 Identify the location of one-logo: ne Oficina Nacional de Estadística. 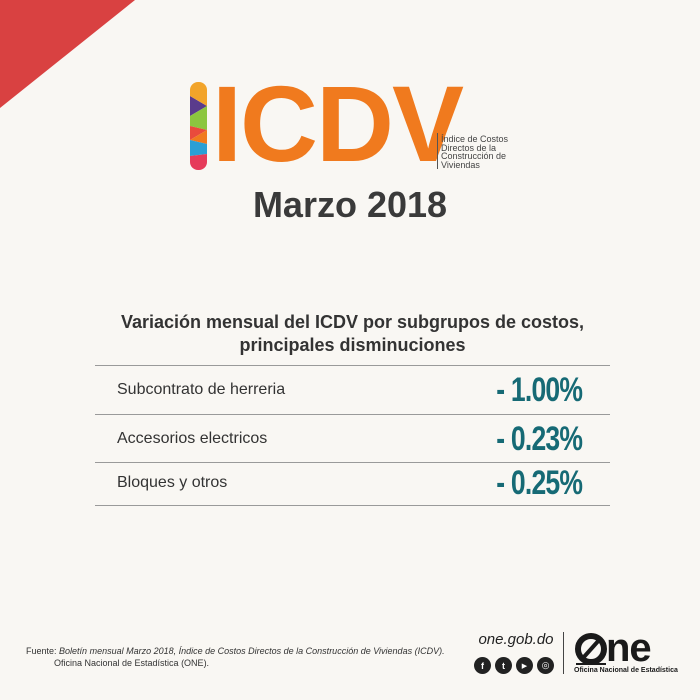
(629, 650).